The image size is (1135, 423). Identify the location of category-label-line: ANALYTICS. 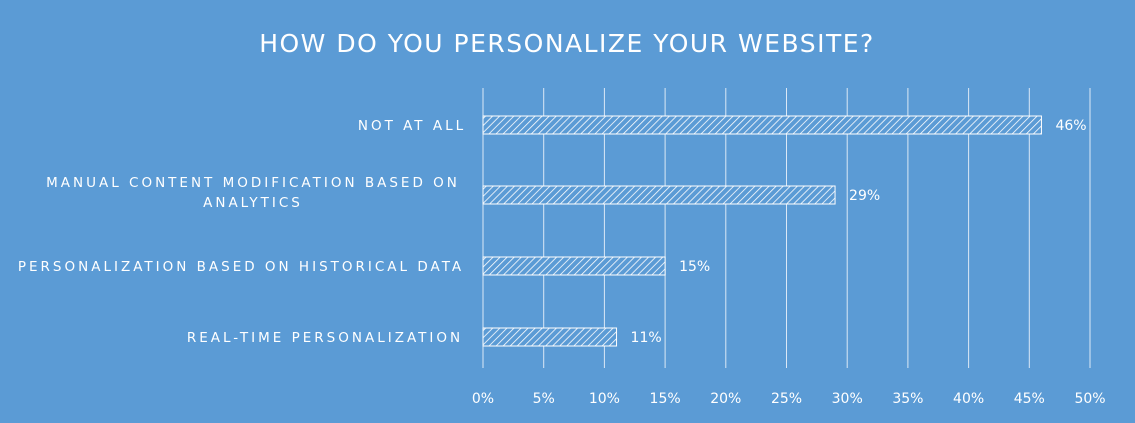
(253, 203).